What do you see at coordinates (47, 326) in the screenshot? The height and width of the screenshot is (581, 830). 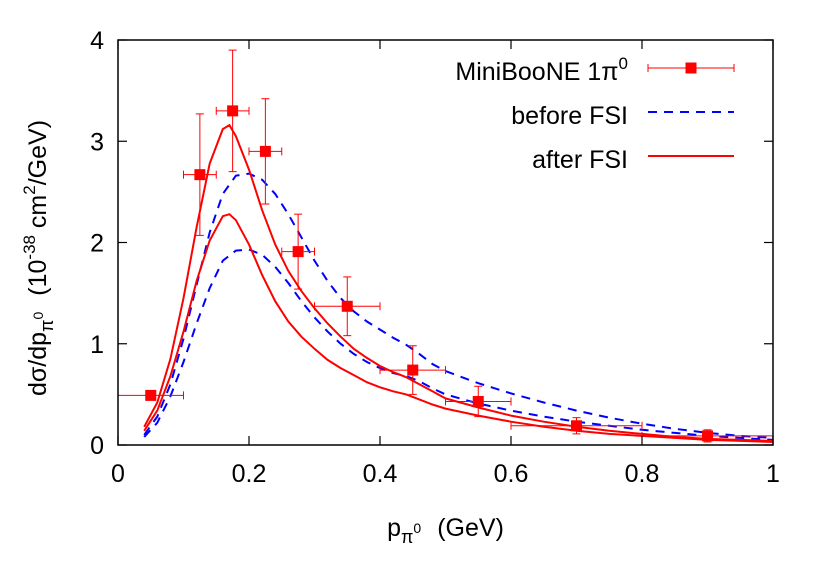 I see `y-axis-title-sub: π` at bounding box center [47, 326].